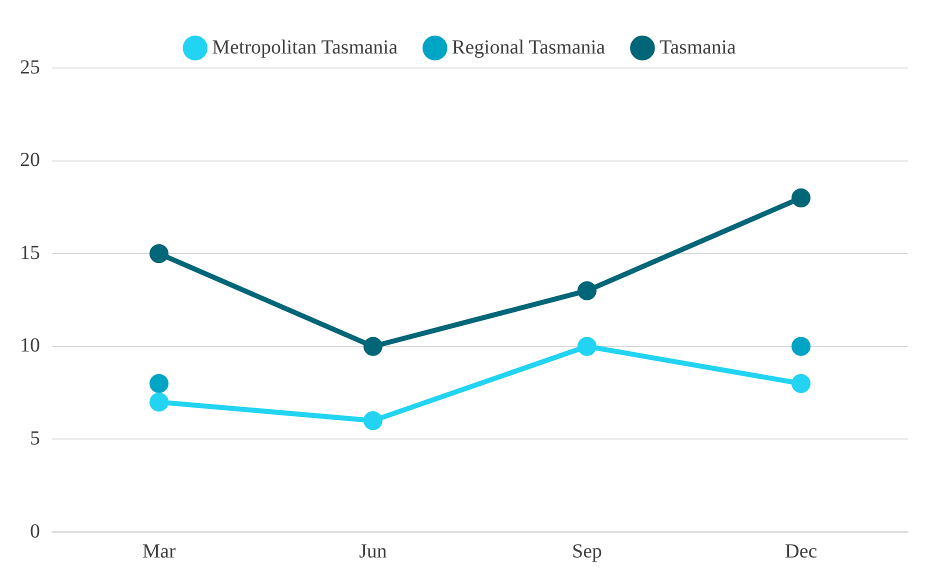 This screenshot has height=580, width=928. I want to click on x-tick-label: Mar, so click(159, 551).